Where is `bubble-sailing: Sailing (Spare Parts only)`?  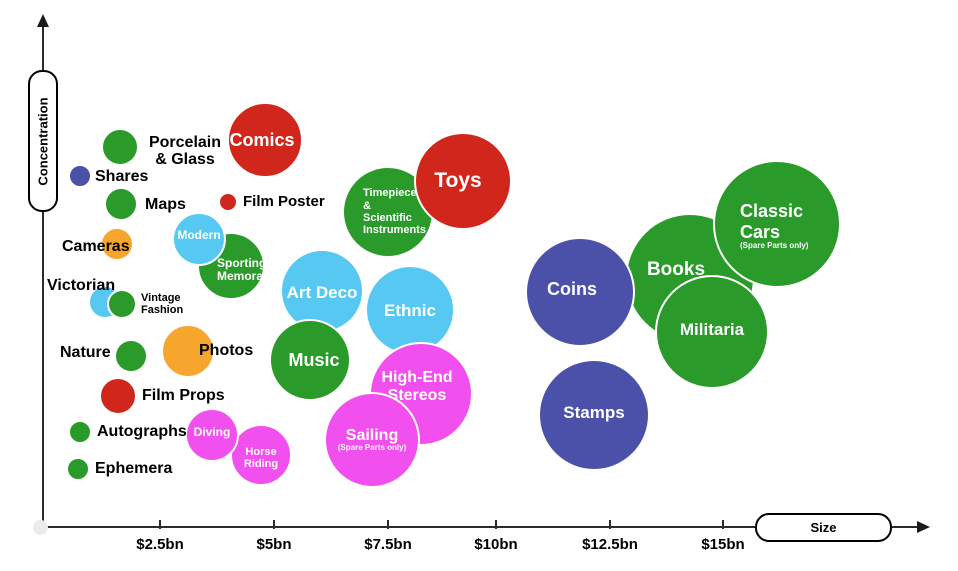 bubble-sailing: Sailing (Spare Parts only) is located at coordinates (372, 440).